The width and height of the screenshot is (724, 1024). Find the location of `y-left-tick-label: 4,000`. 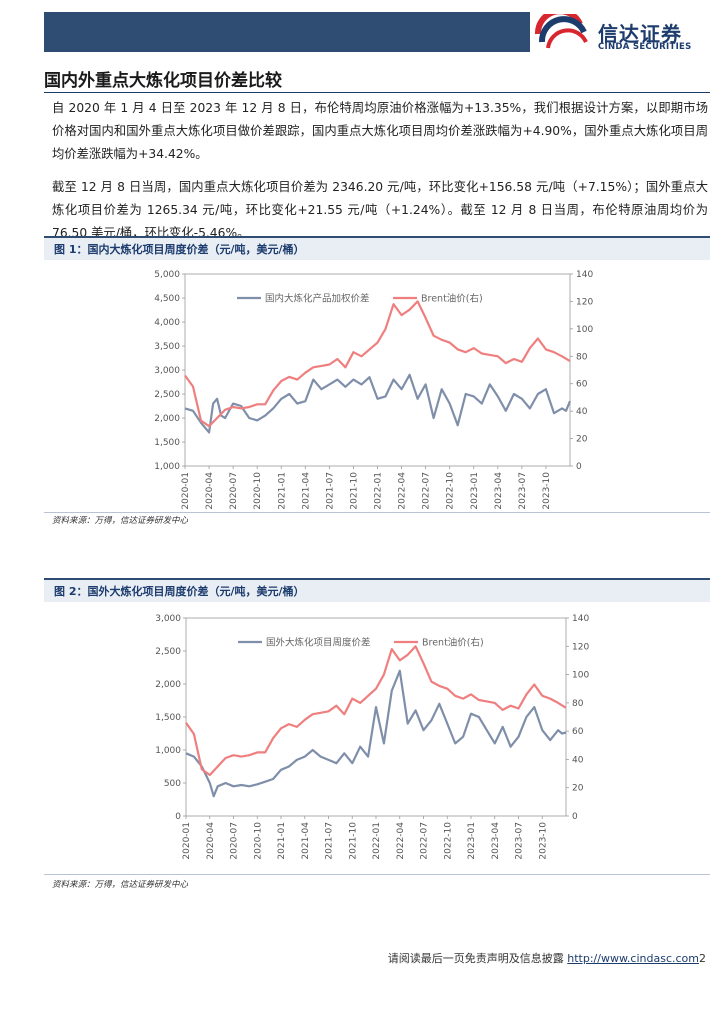

y-left-tick-label: 4,000 is located at coordinates (167, 323).